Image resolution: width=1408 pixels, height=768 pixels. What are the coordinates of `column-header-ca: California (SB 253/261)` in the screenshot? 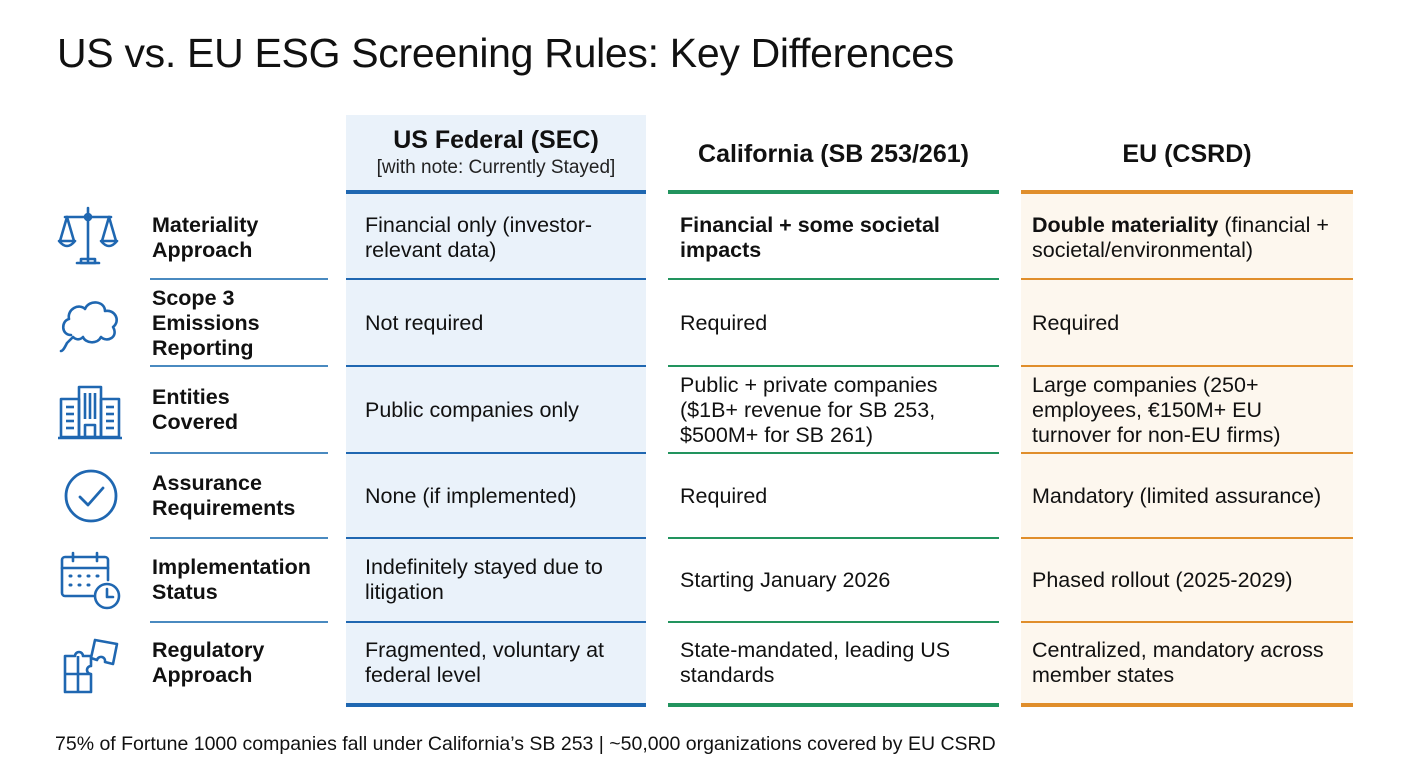 It's located at (833, 154).